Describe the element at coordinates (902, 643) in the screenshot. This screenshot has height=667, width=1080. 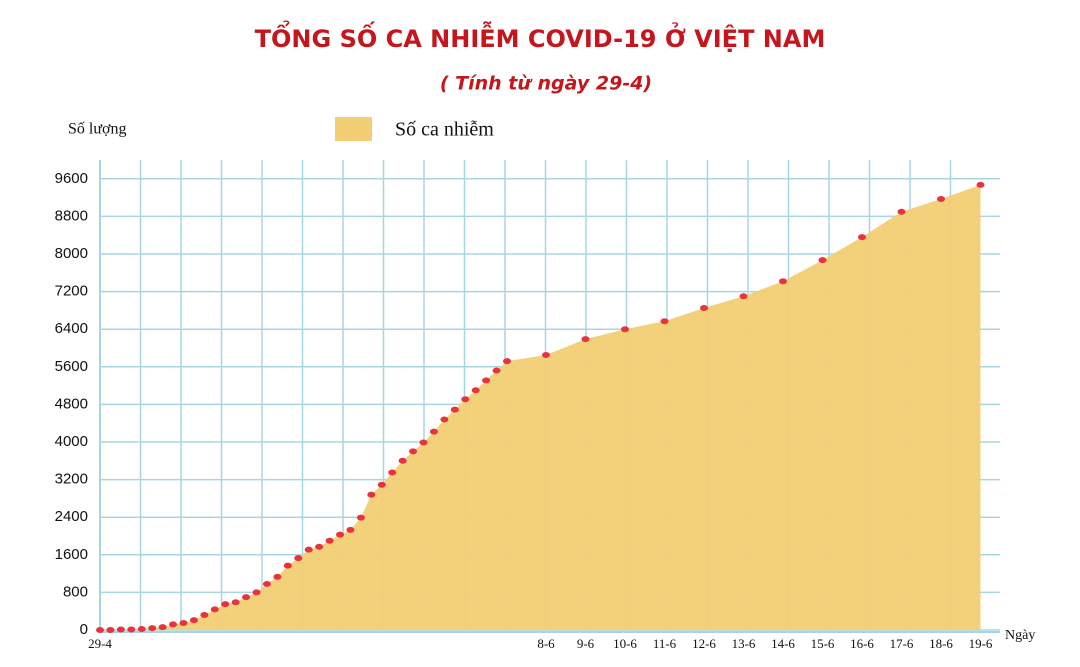
I see `x-tick-label: 17-6` at that location.